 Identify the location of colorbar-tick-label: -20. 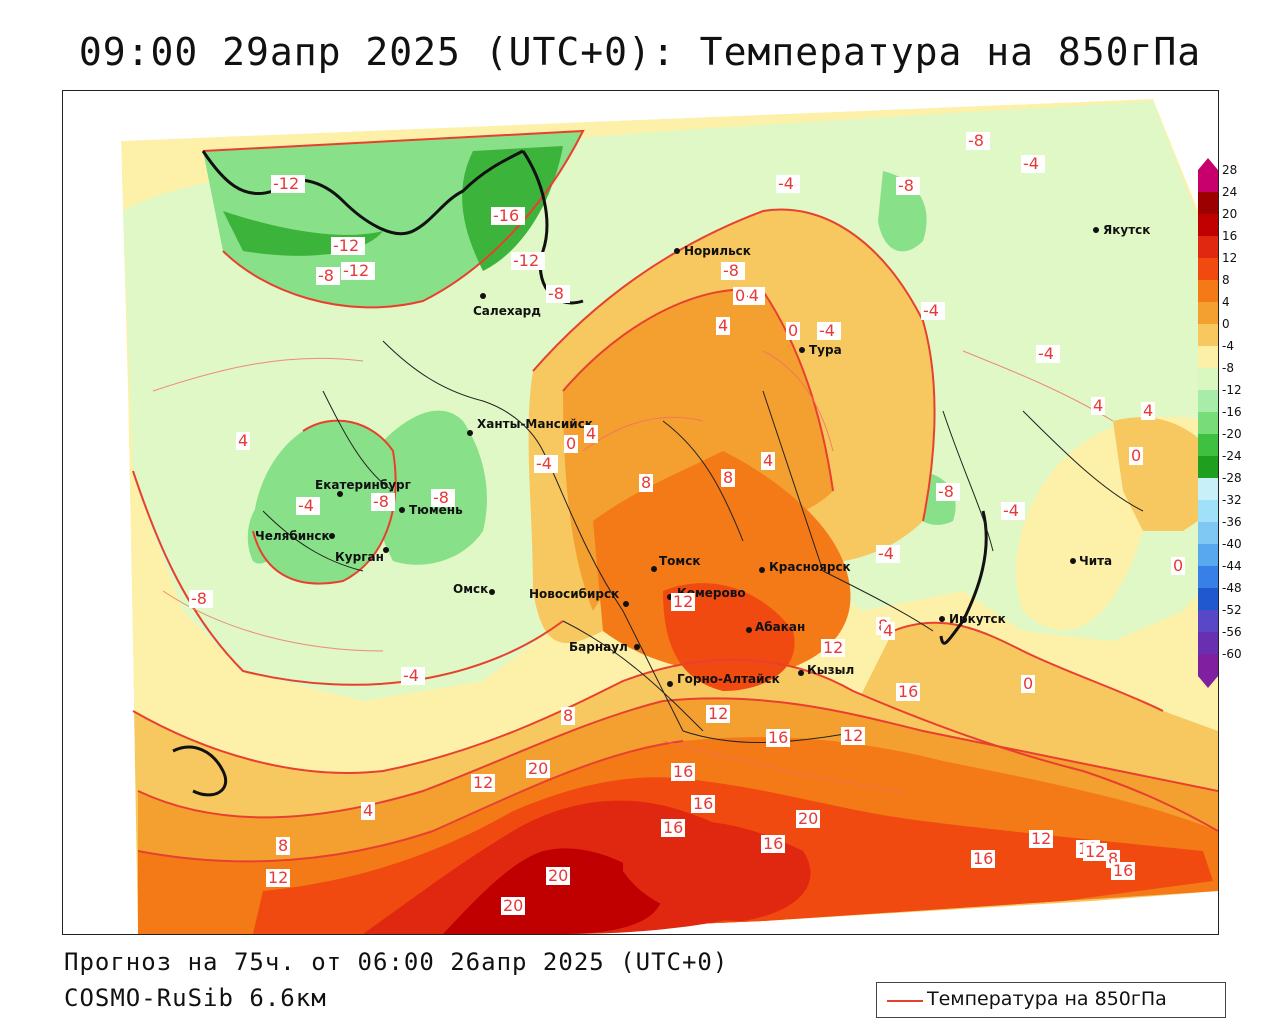
(1232, 434).